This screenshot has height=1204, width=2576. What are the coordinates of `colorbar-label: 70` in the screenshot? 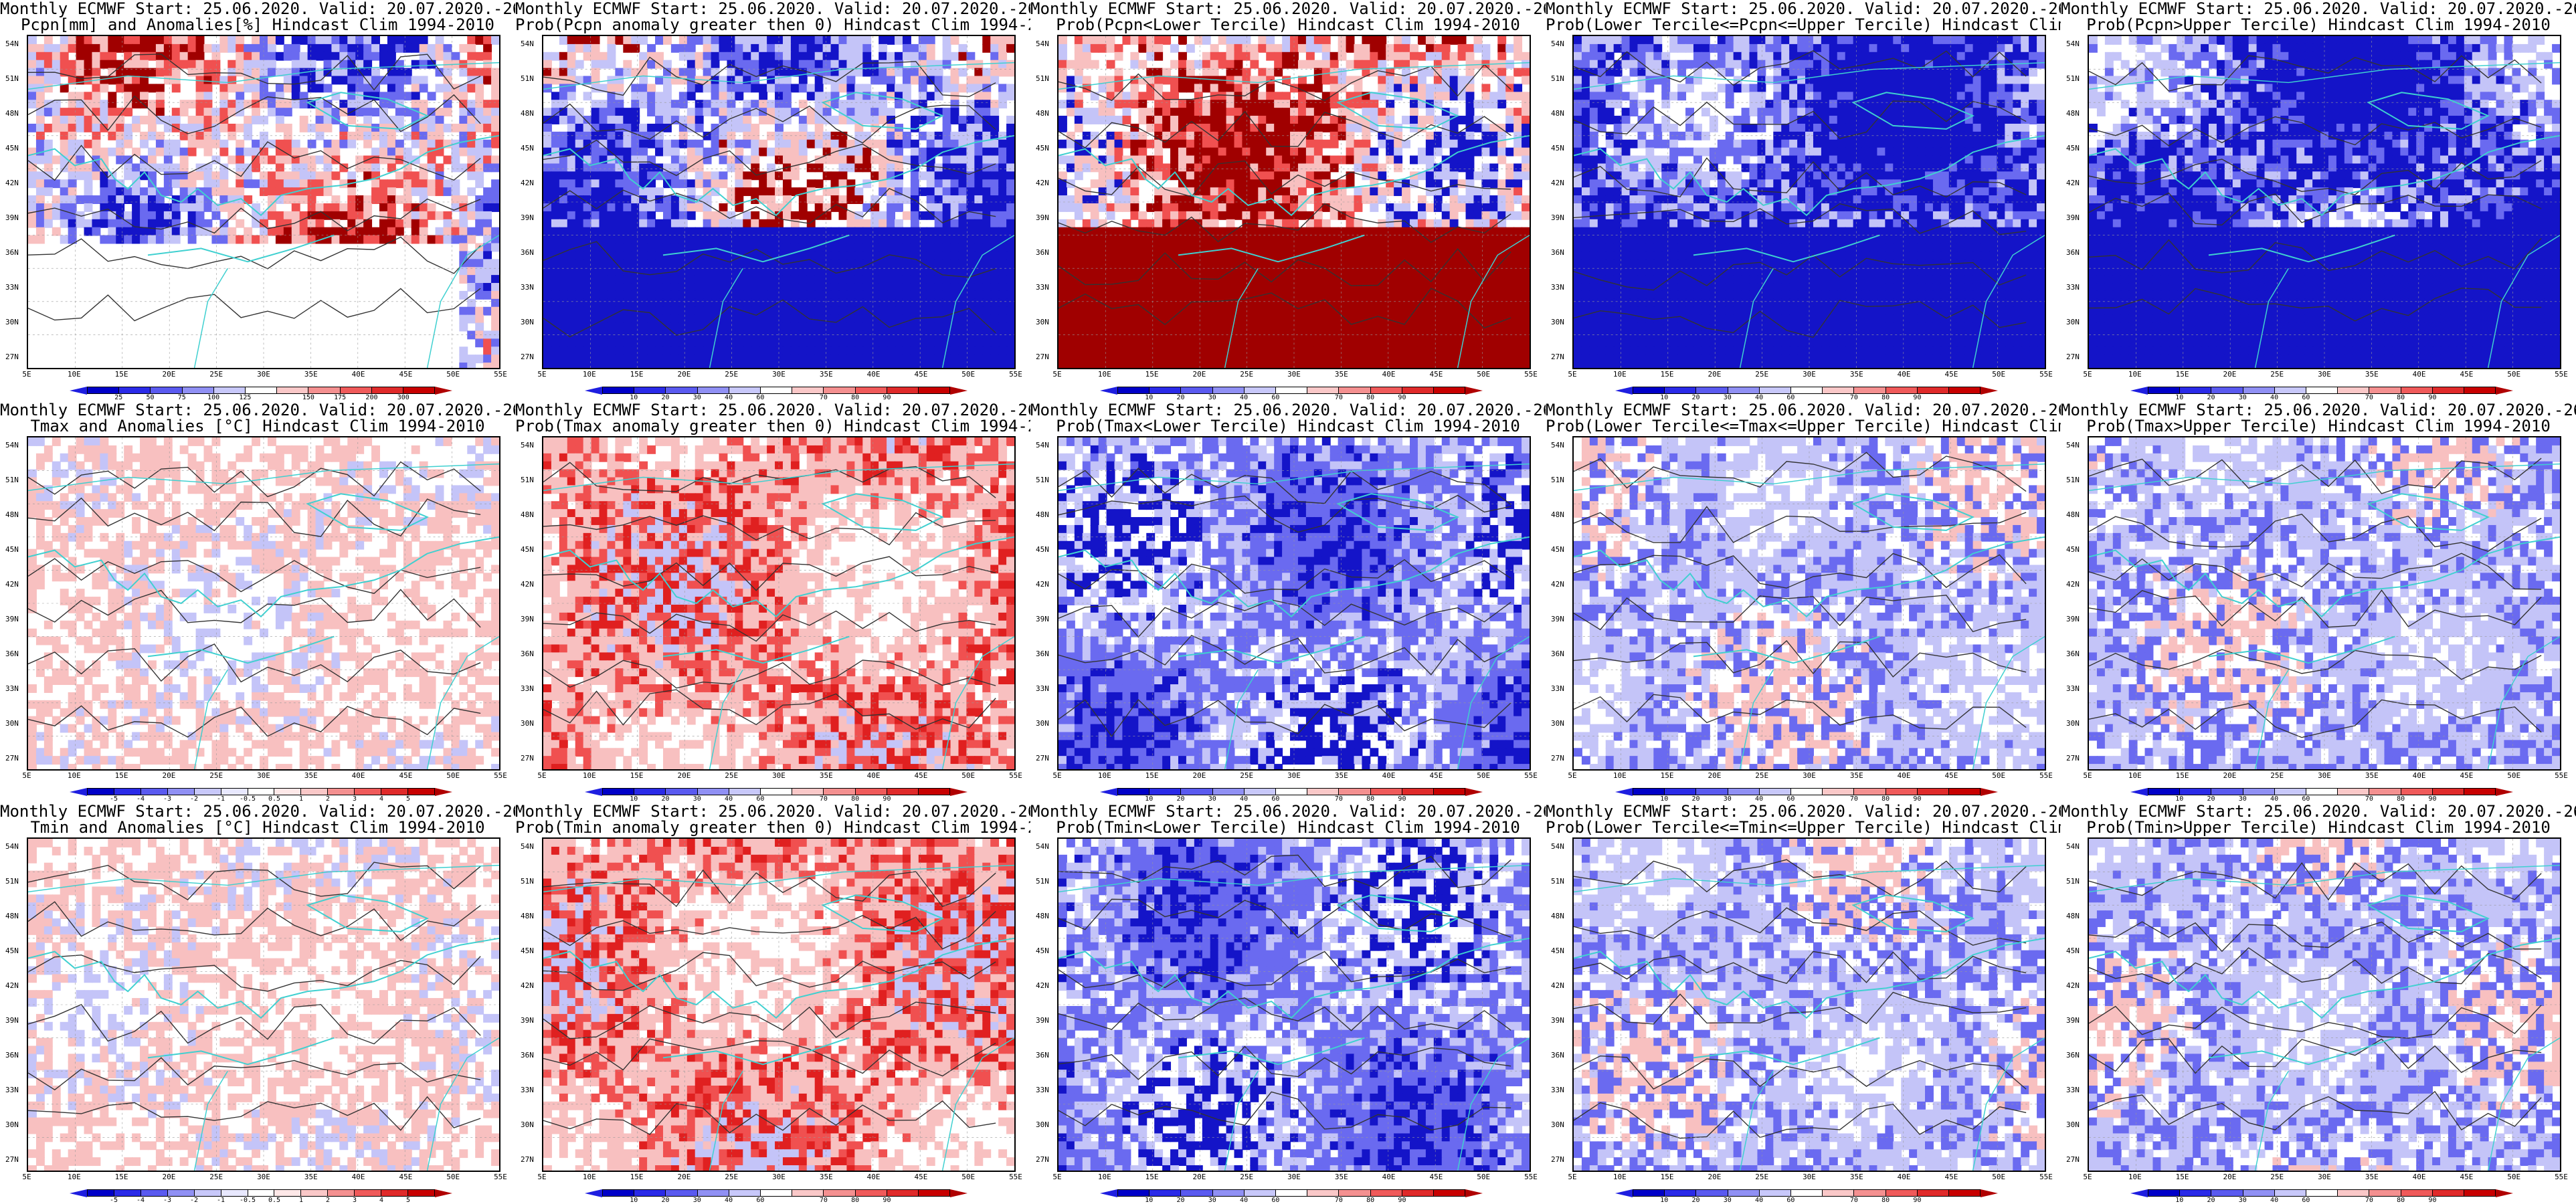 It's located at (824, 1200).